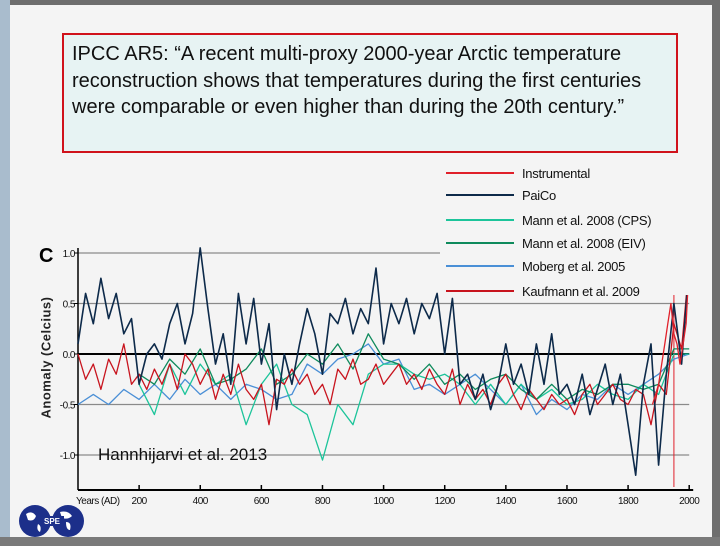 The image size is (720, 546). I want to click on credit-annotation: Hannhijarvi et al. 2013, so click(183, 454).